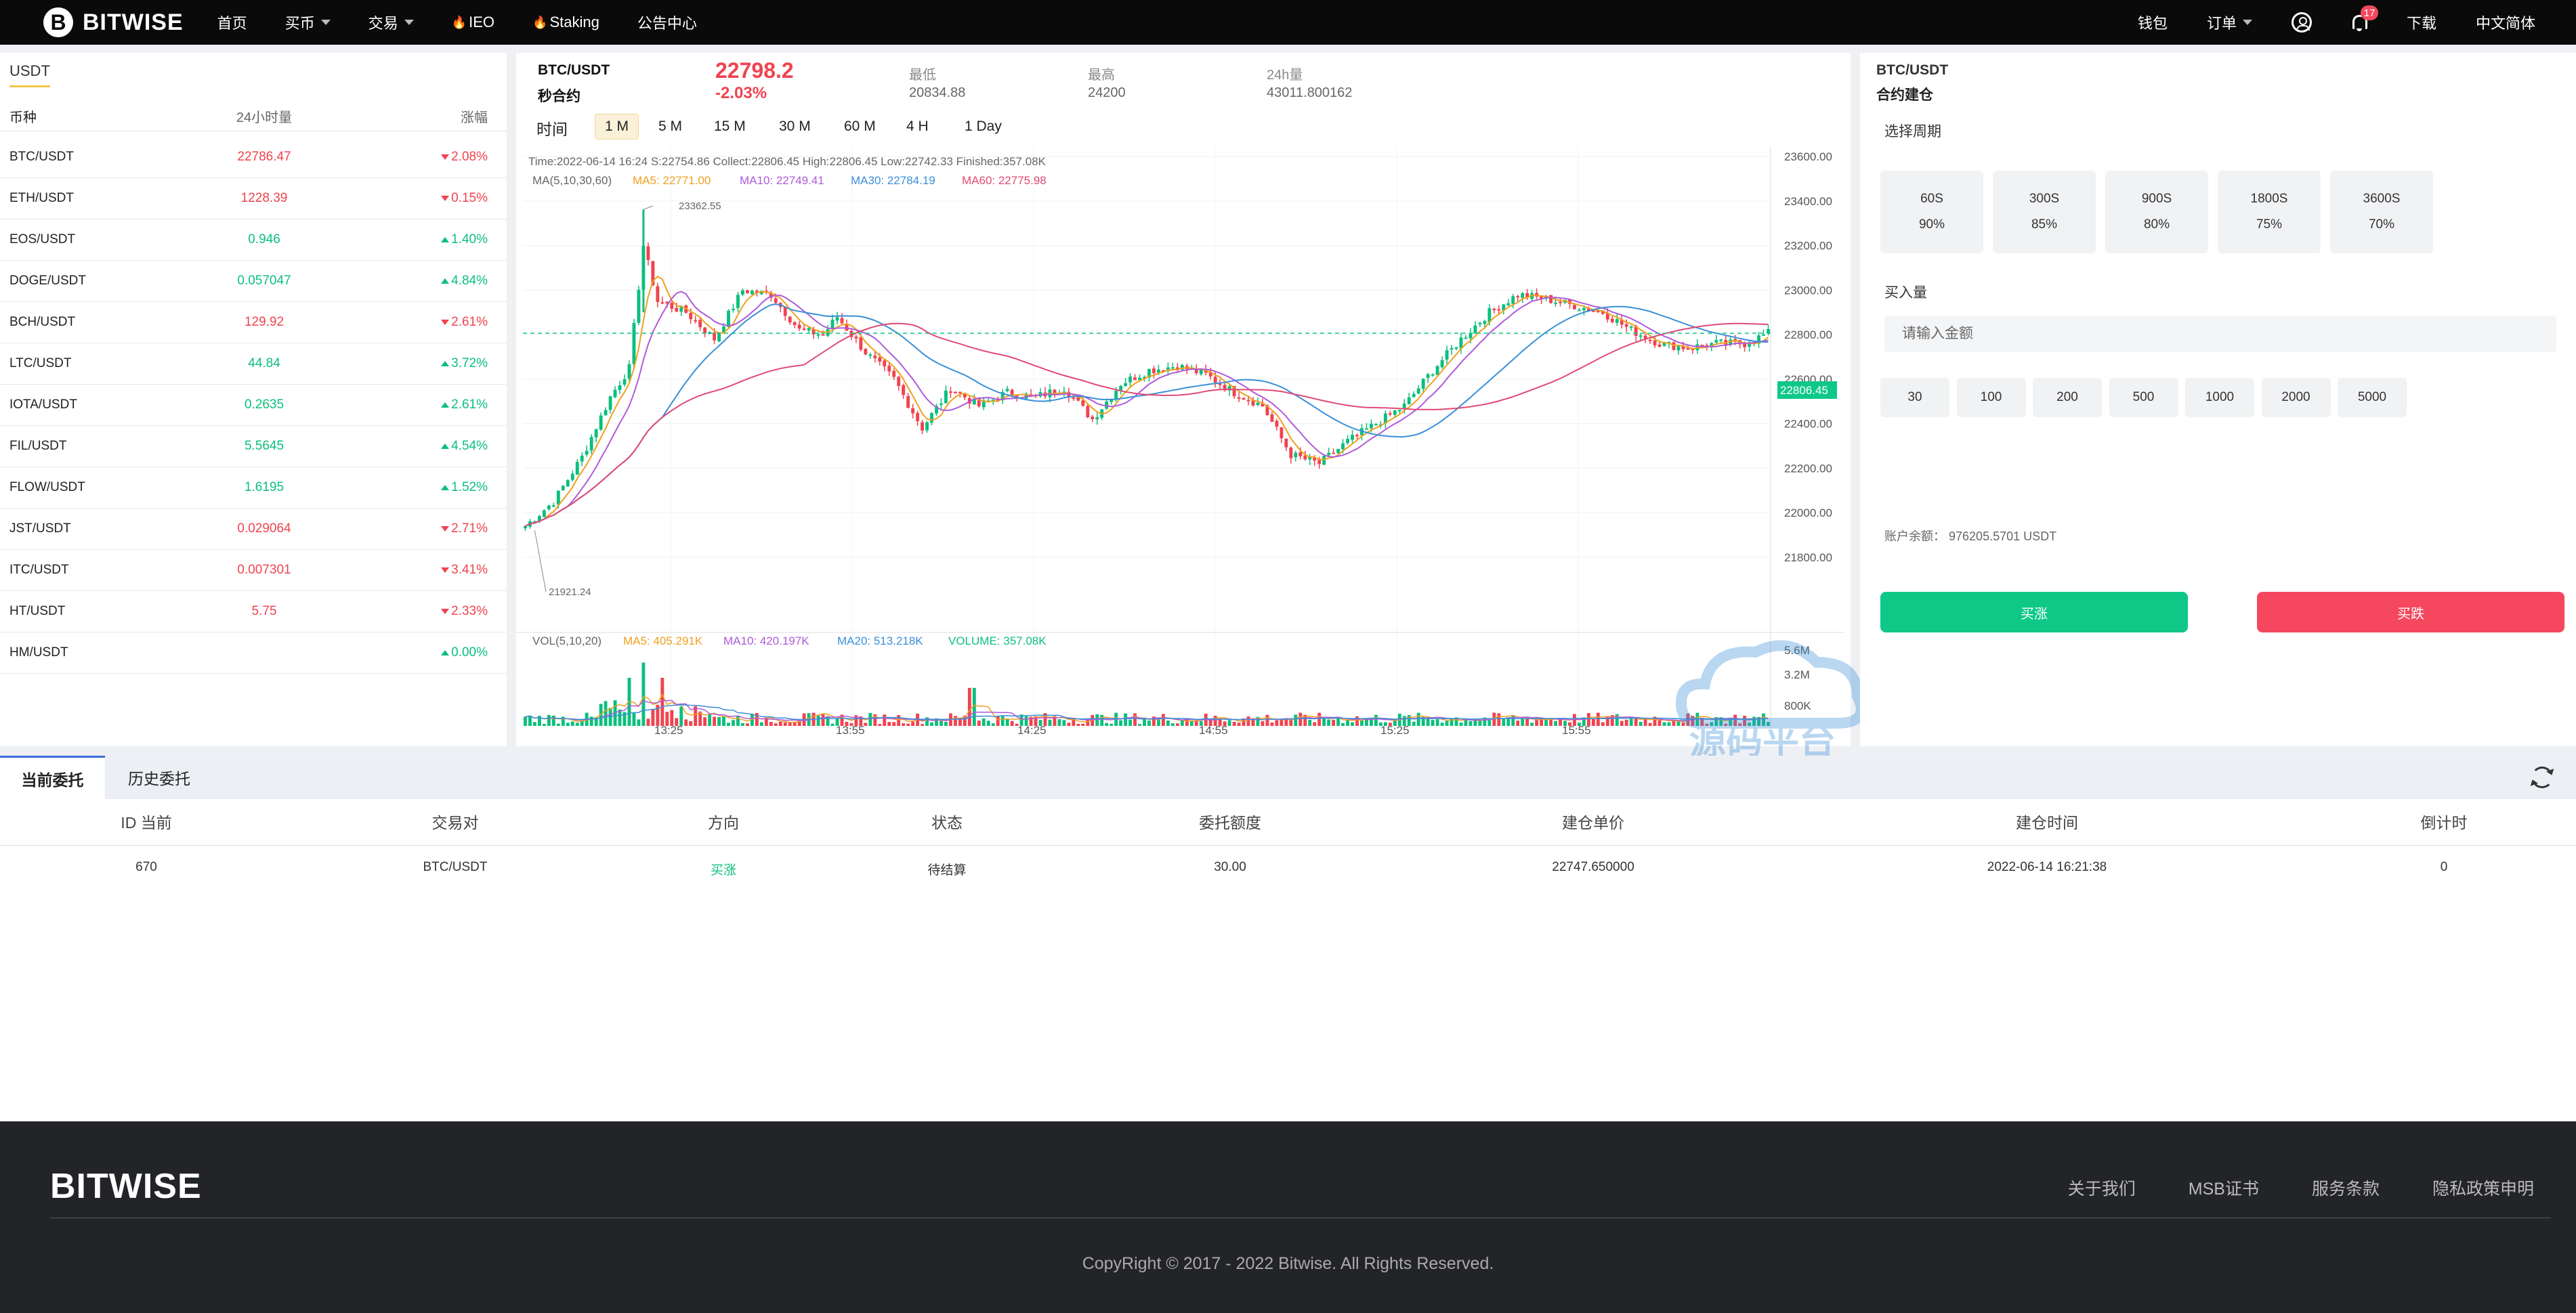 Image resolution: width=2576 pixels, height=1313 pixels. I want to click on quick-amount-1000: 1000, so click(2219, 397).